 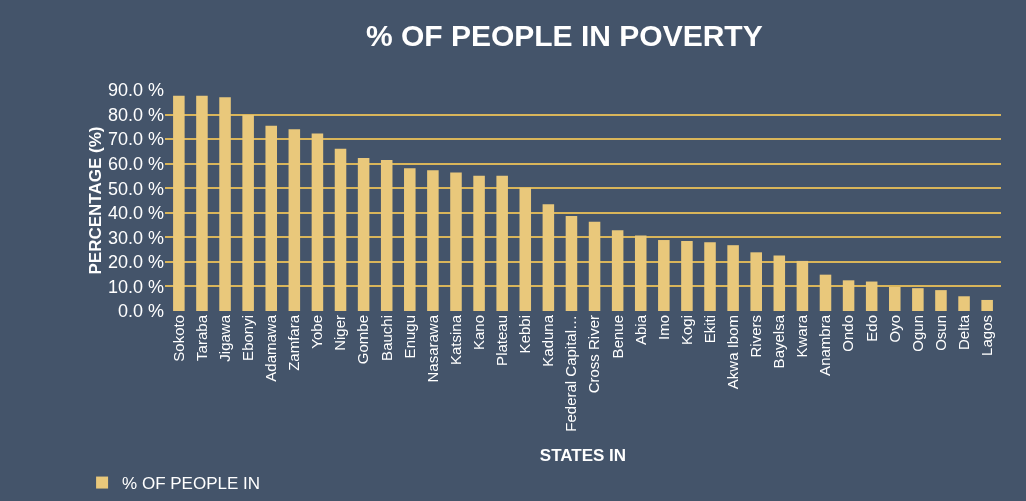 What do you see at coordinates (386, 338) in the screenshot?
I see `x-tick-label: Bauchi` at bounding box center [386, 338].